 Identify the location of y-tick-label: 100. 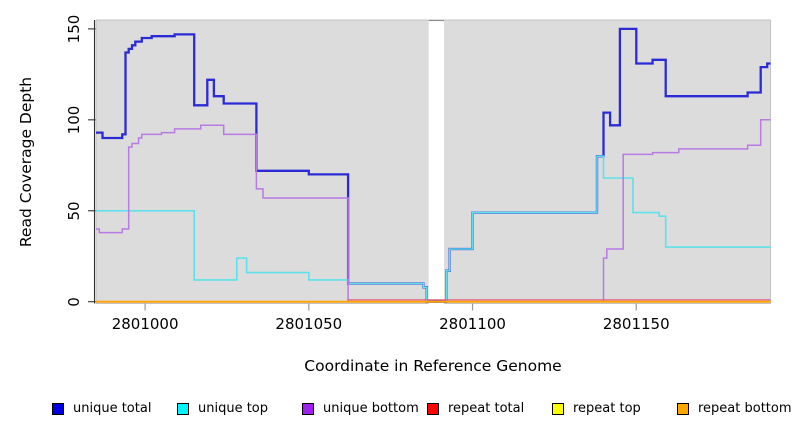
(74, 120).